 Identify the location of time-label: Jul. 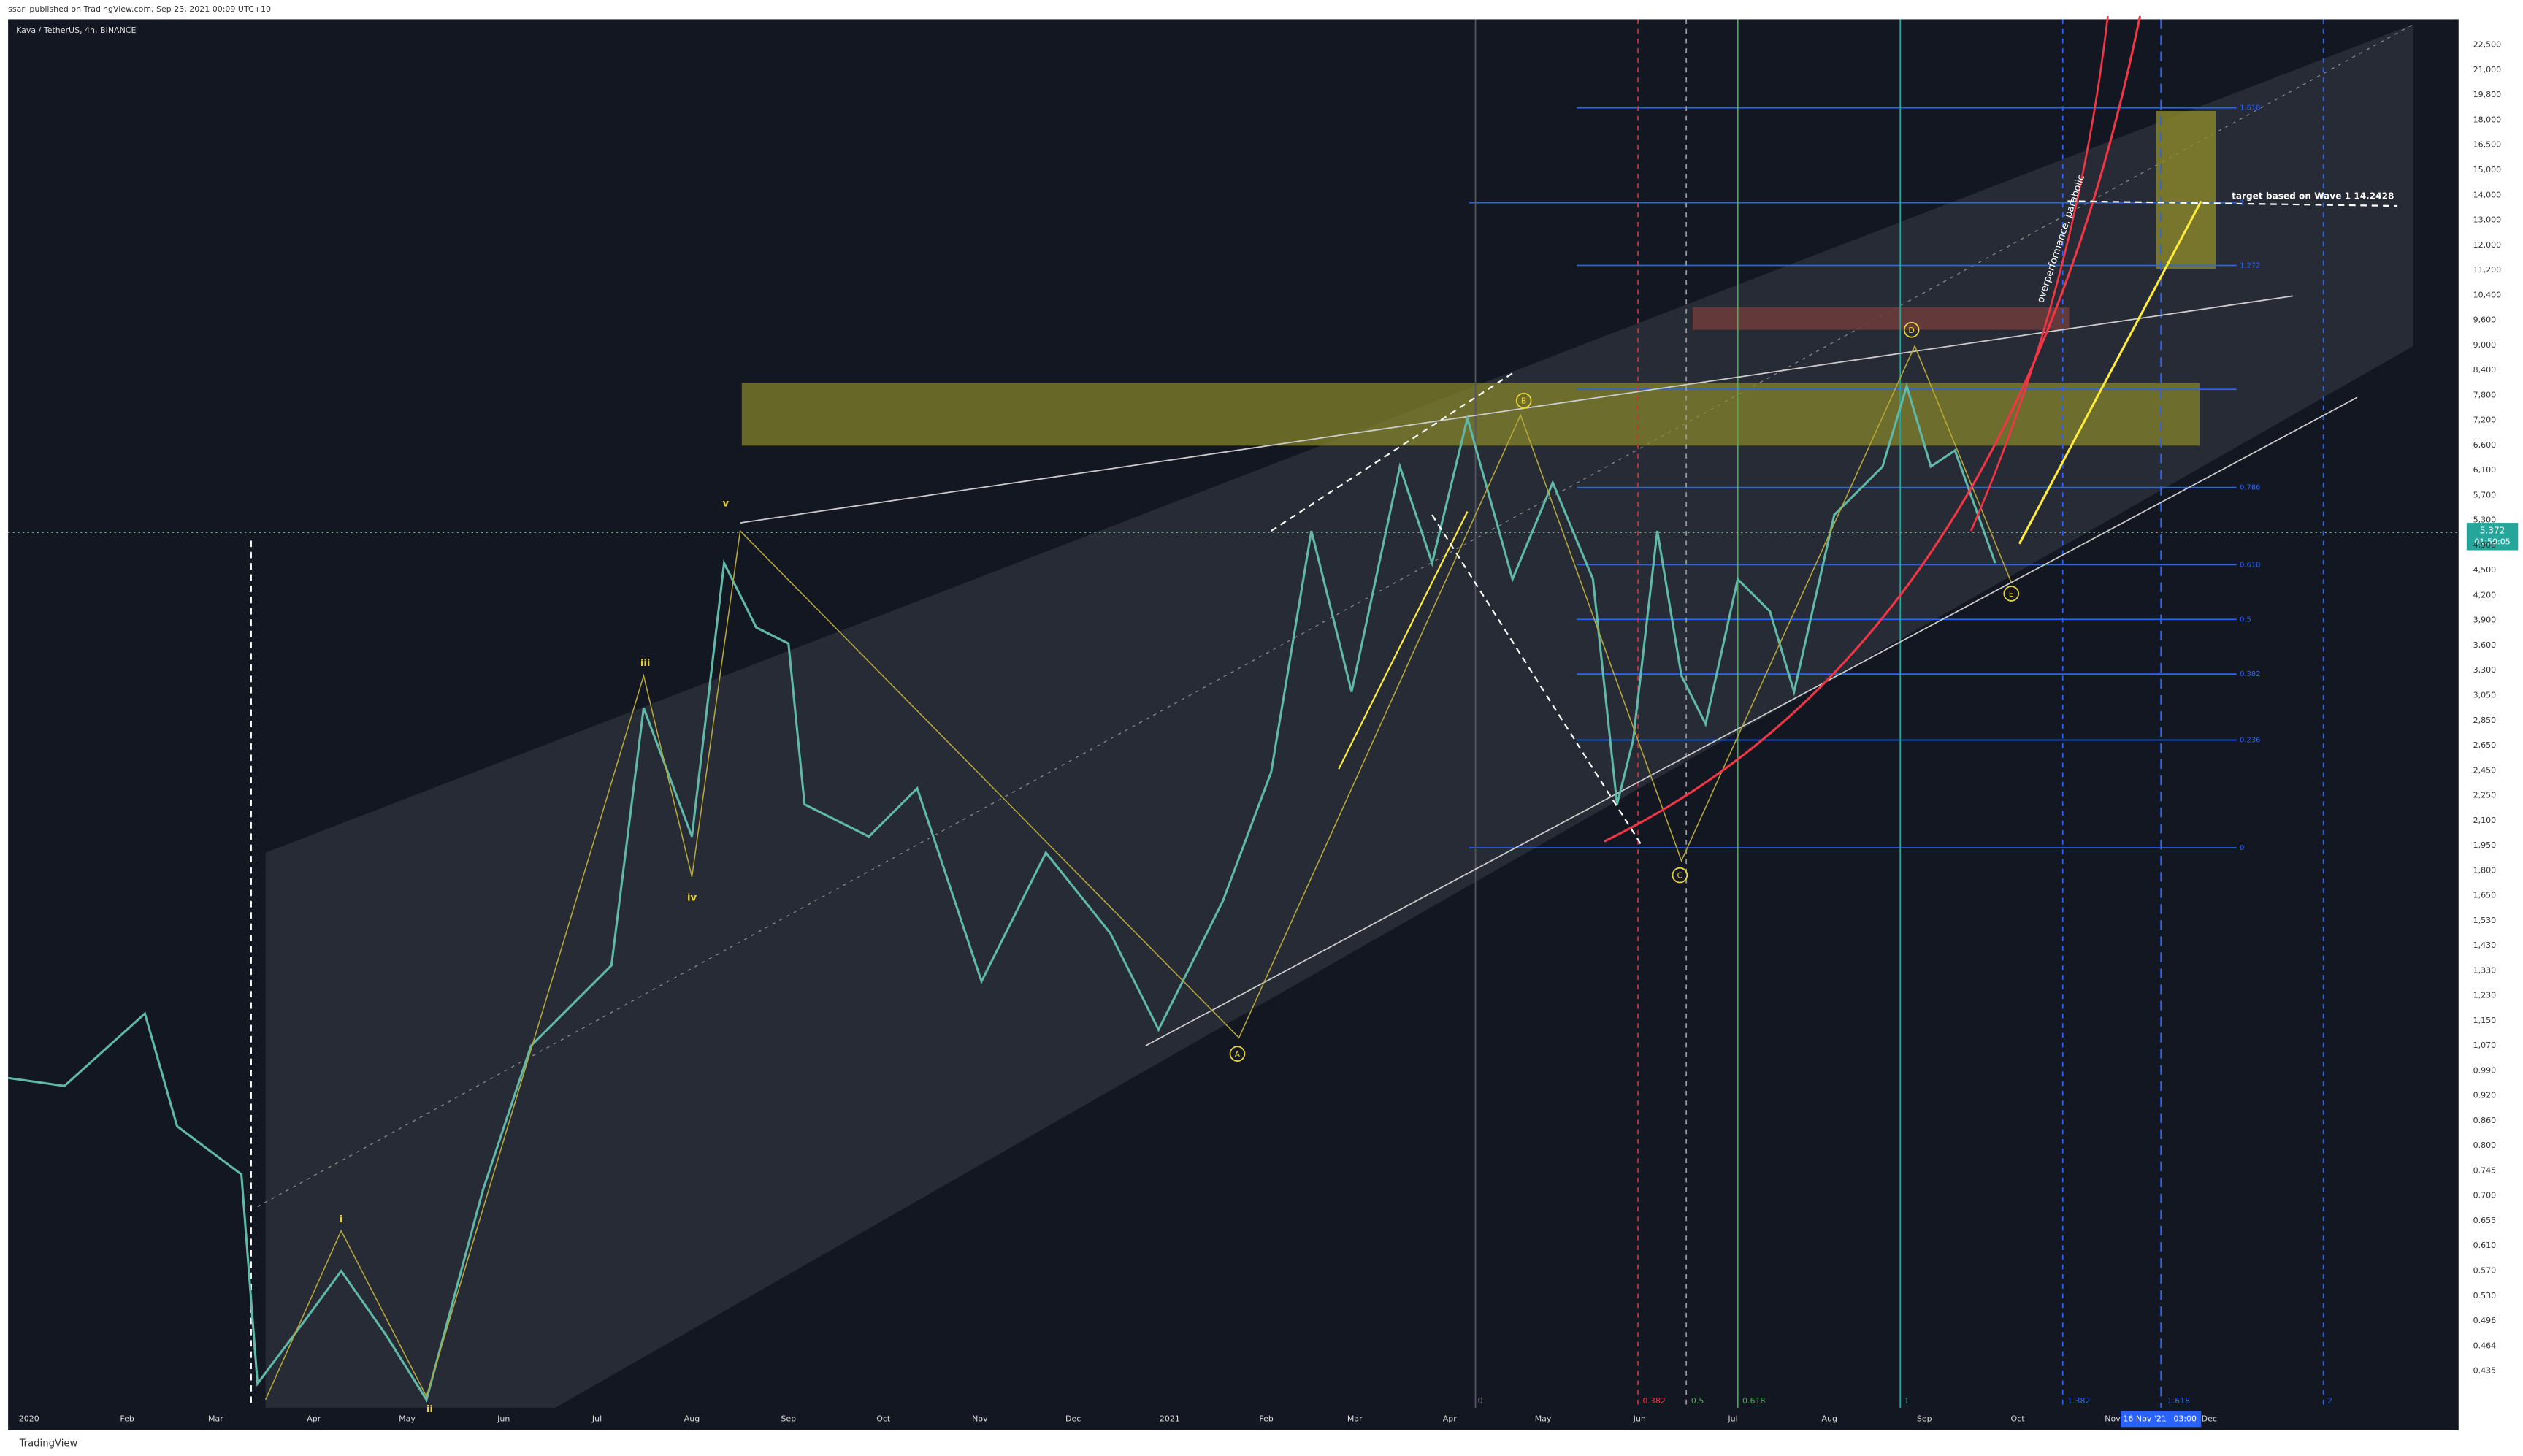
(596, 1418).